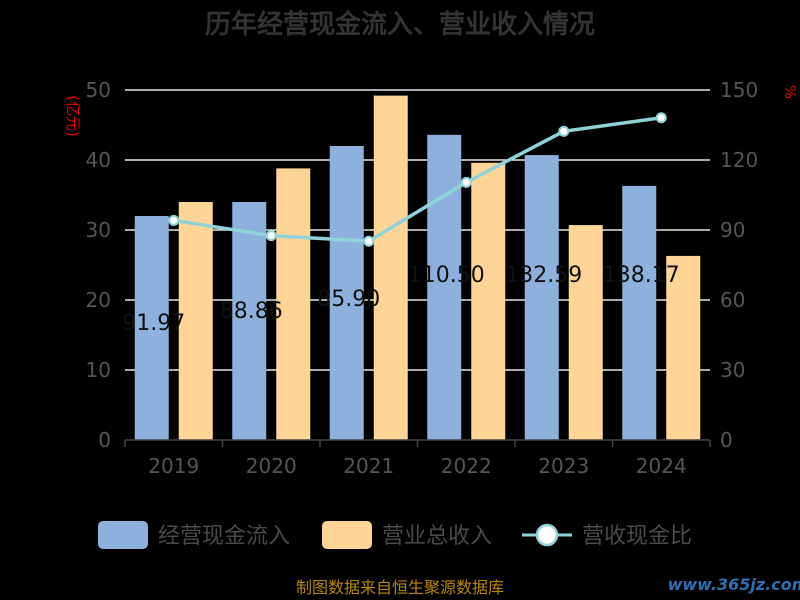 The height and width of the screenshot is (600, 800). Describe the element at coordinates (437, 536) in the screenshot. I see `legend-label-revenue: 营业总收入` at that location.